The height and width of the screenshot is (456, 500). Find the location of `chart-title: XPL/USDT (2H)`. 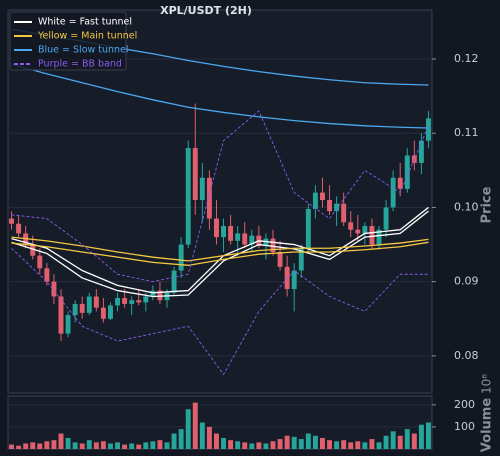

chart-title: XPL/USDT (2H) is located at coordinates (206, 10).